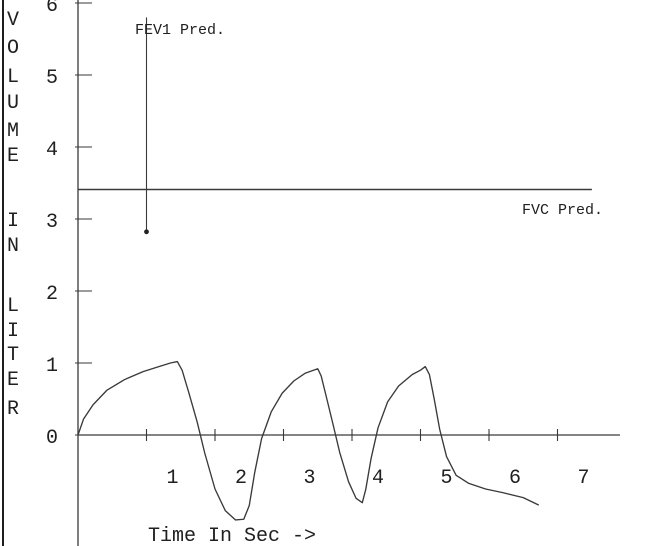  I want to click on y-axis-title-letter-0: V, so click(13, 20).